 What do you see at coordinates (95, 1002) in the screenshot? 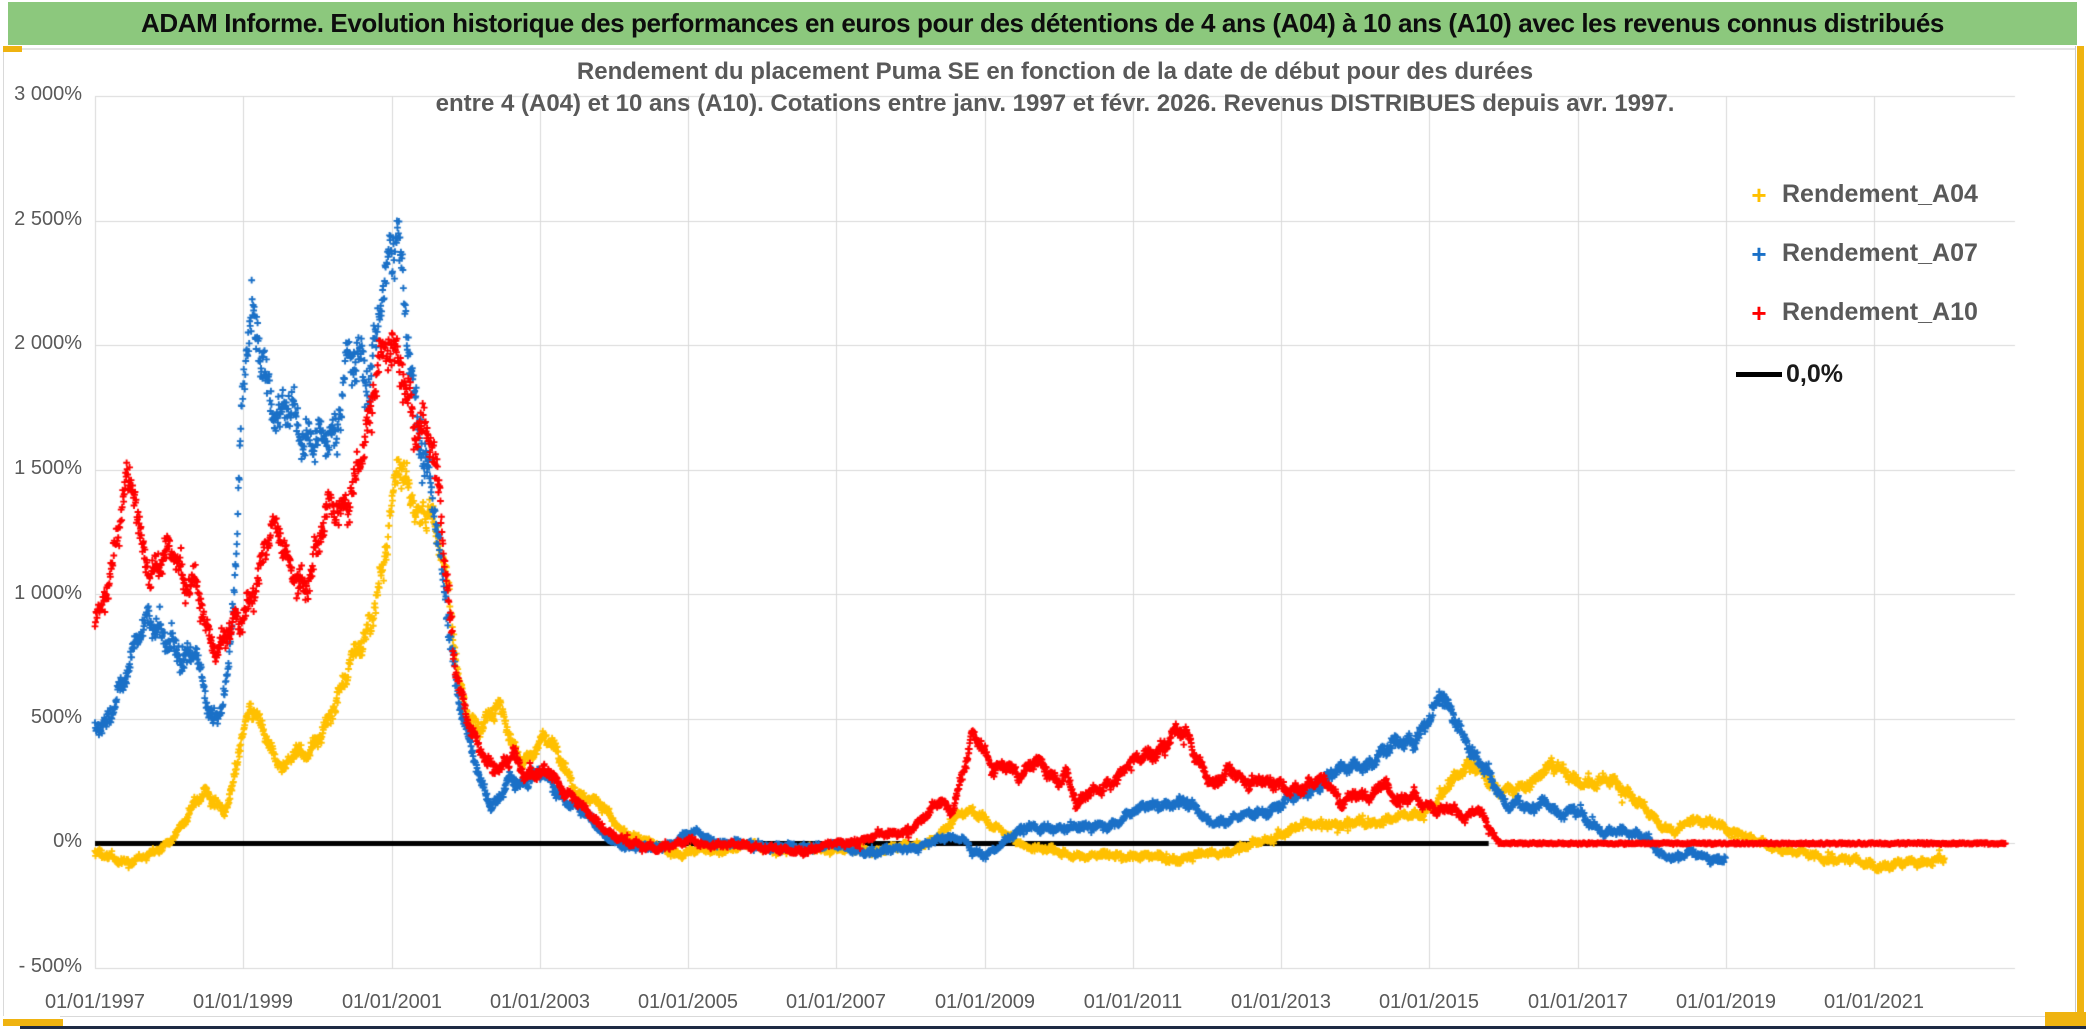
I see `x-tick-label: 01/01/1997` at bounding box center [95, 1002].